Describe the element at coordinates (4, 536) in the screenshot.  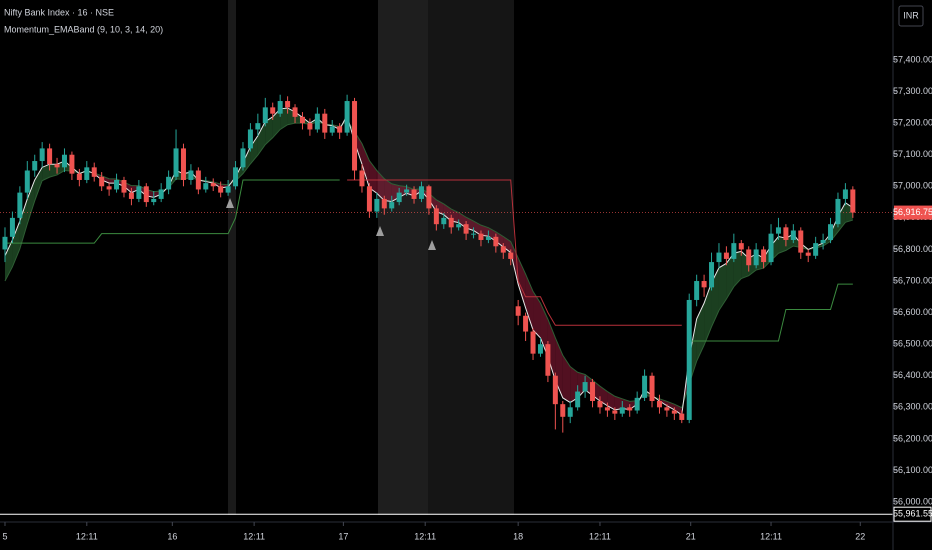
I see `x-tick-label: 5` at that location.